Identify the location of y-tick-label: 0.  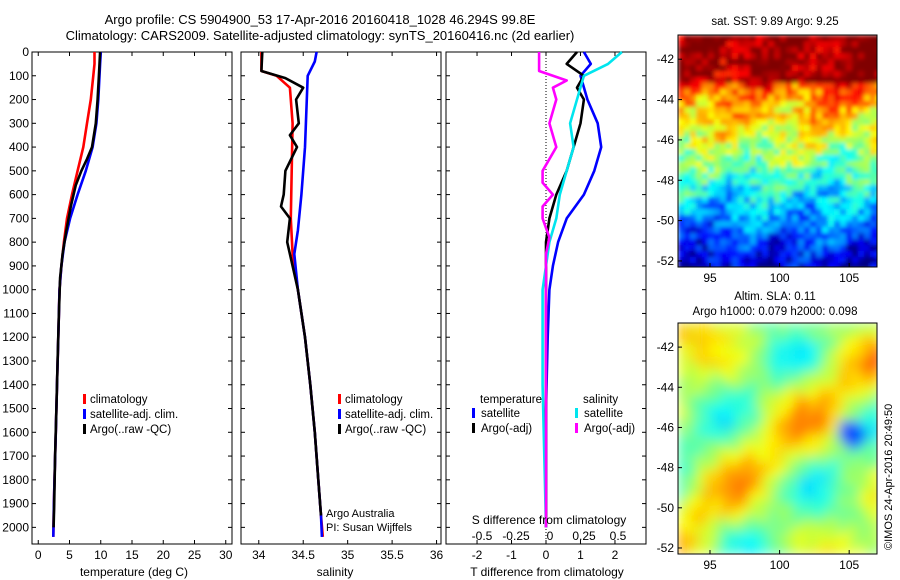
(25, 52).